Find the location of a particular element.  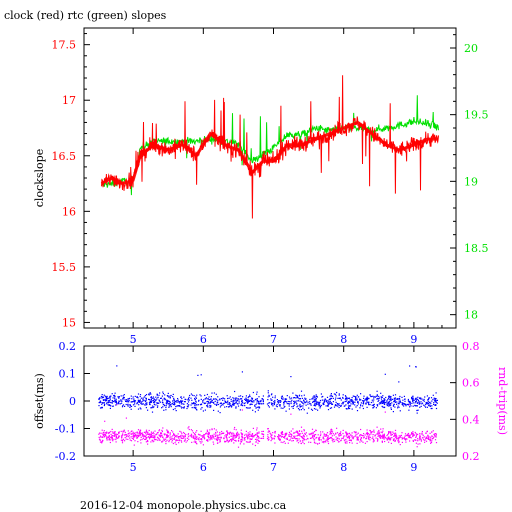

top-xtick-label: 7 is located at coordinates (273, 339).